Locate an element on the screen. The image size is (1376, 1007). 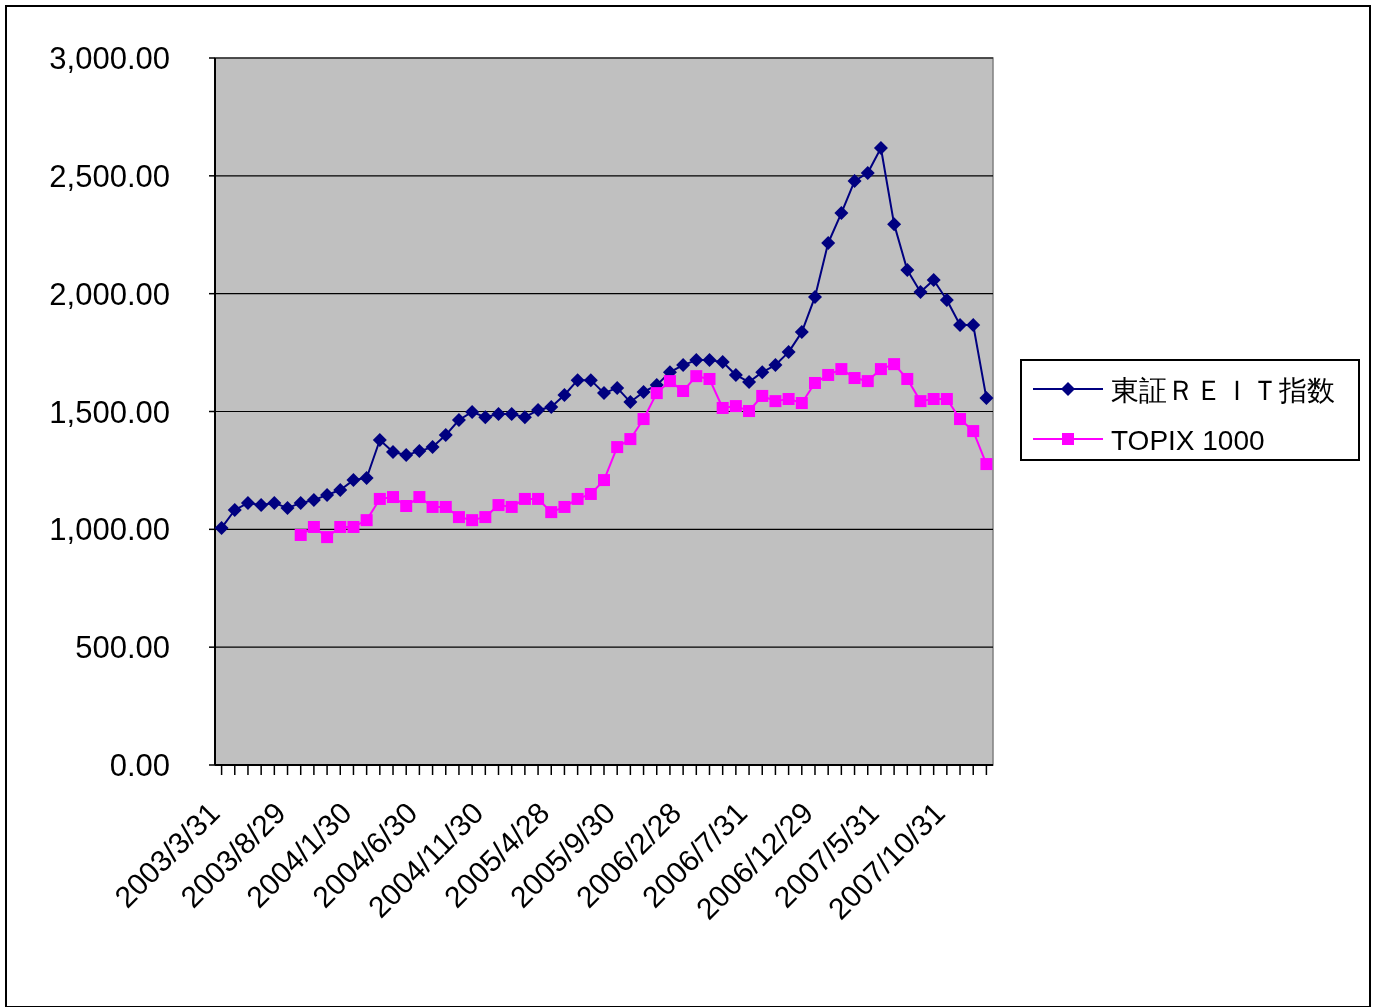
y-tick-label: 500.00 is located at coordinates (122, 648).